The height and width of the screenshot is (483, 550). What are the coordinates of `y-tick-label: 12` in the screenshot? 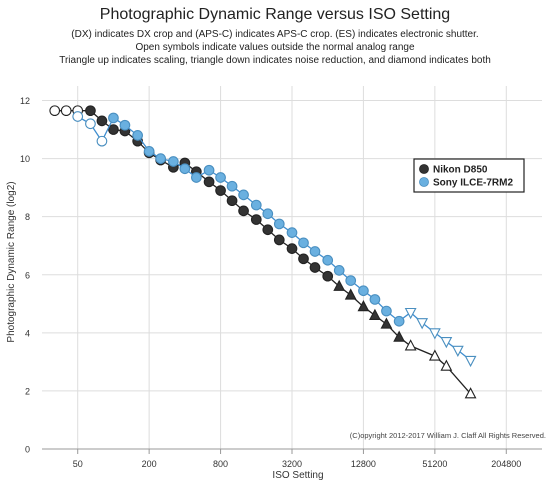 It's located at (25, 101).